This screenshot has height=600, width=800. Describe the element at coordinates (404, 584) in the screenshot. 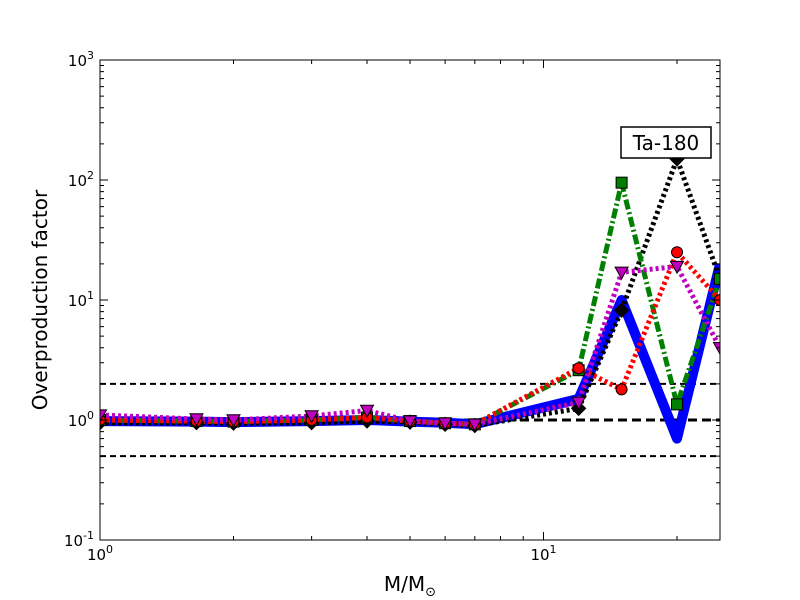

I see `x-axis-label-main: M/M` at that location.